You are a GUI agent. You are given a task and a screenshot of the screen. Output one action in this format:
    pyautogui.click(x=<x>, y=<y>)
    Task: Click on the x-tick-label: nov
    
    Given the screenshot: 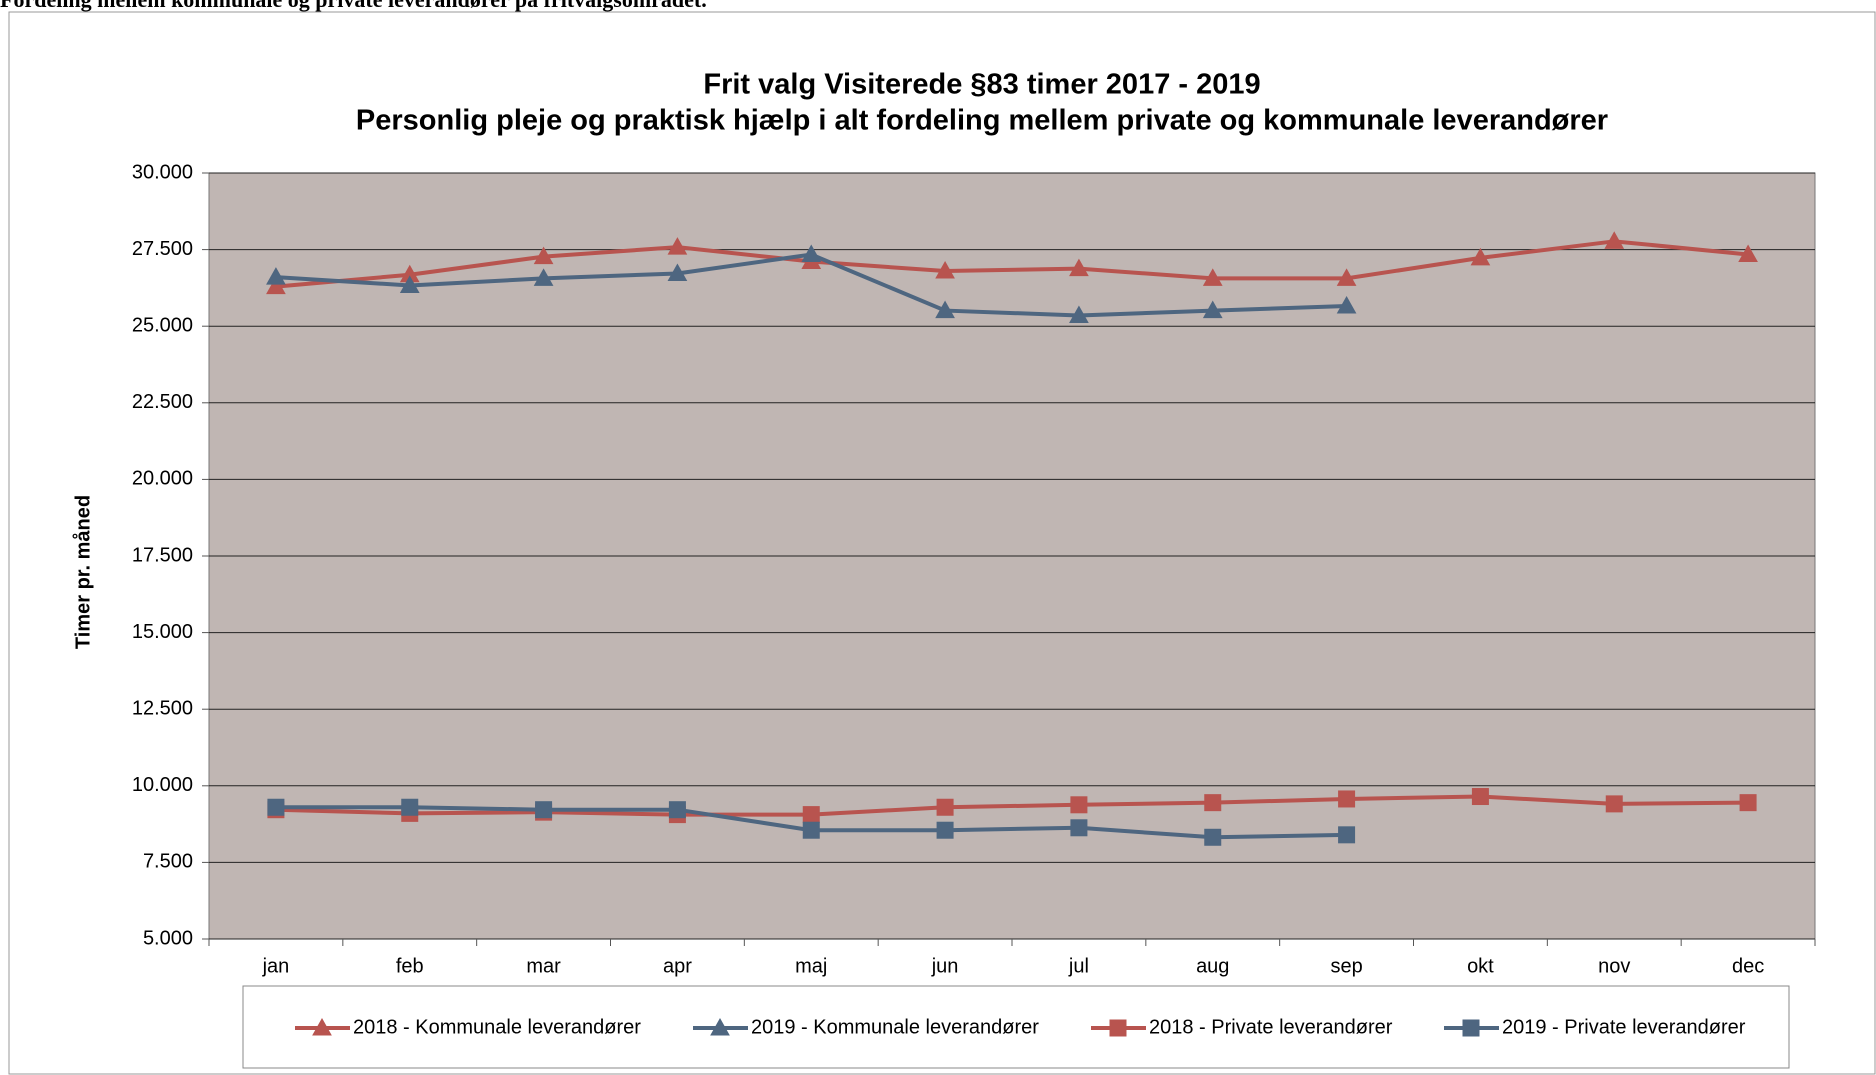 What is the action you would take?
    pyautogui.click(x=1614, y=966)
    